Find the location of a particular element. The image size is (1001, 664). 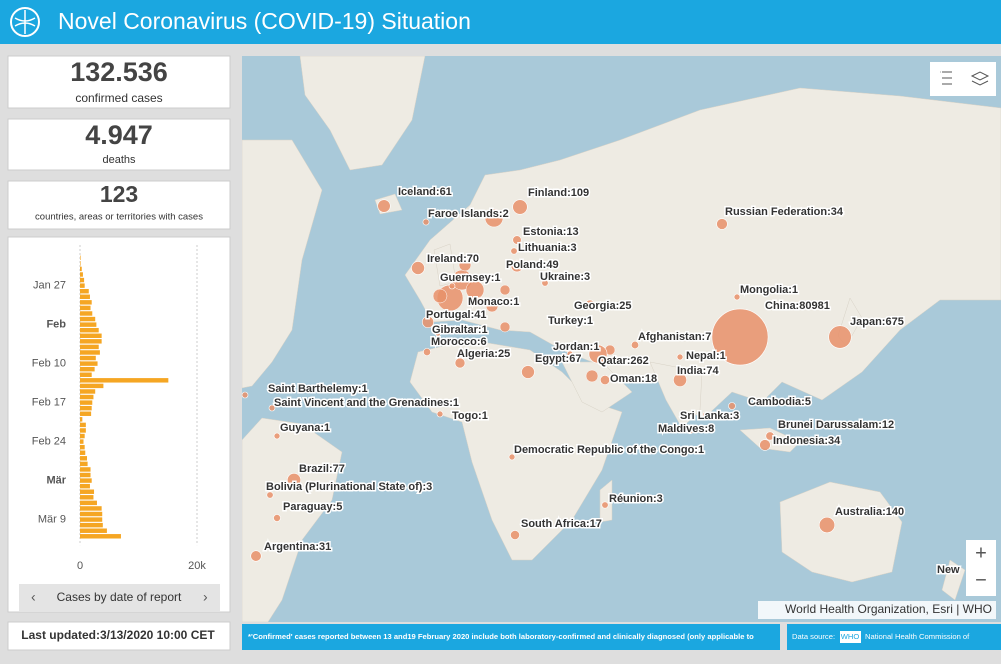

stat-value: 132.536 is located at coordinates (119, 72).